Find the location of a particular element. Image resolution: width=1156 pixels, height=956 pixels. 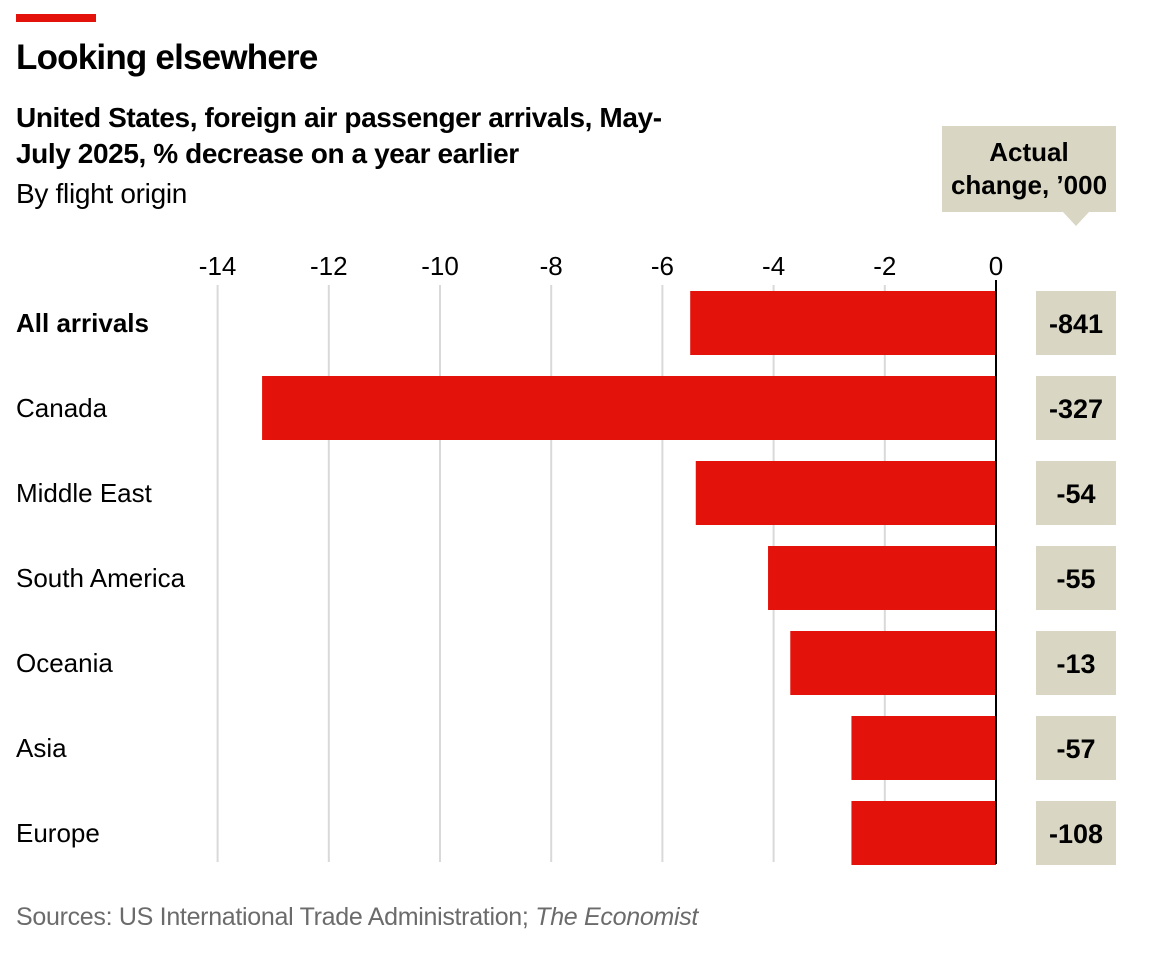

value-label: -13 is located at coordinates (1075, 664).